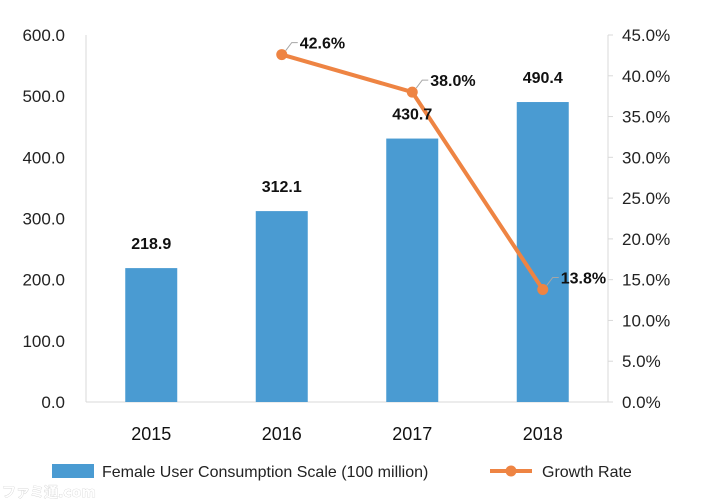  I want to click on right-tick-label: 5.0%, so click(641, 361).